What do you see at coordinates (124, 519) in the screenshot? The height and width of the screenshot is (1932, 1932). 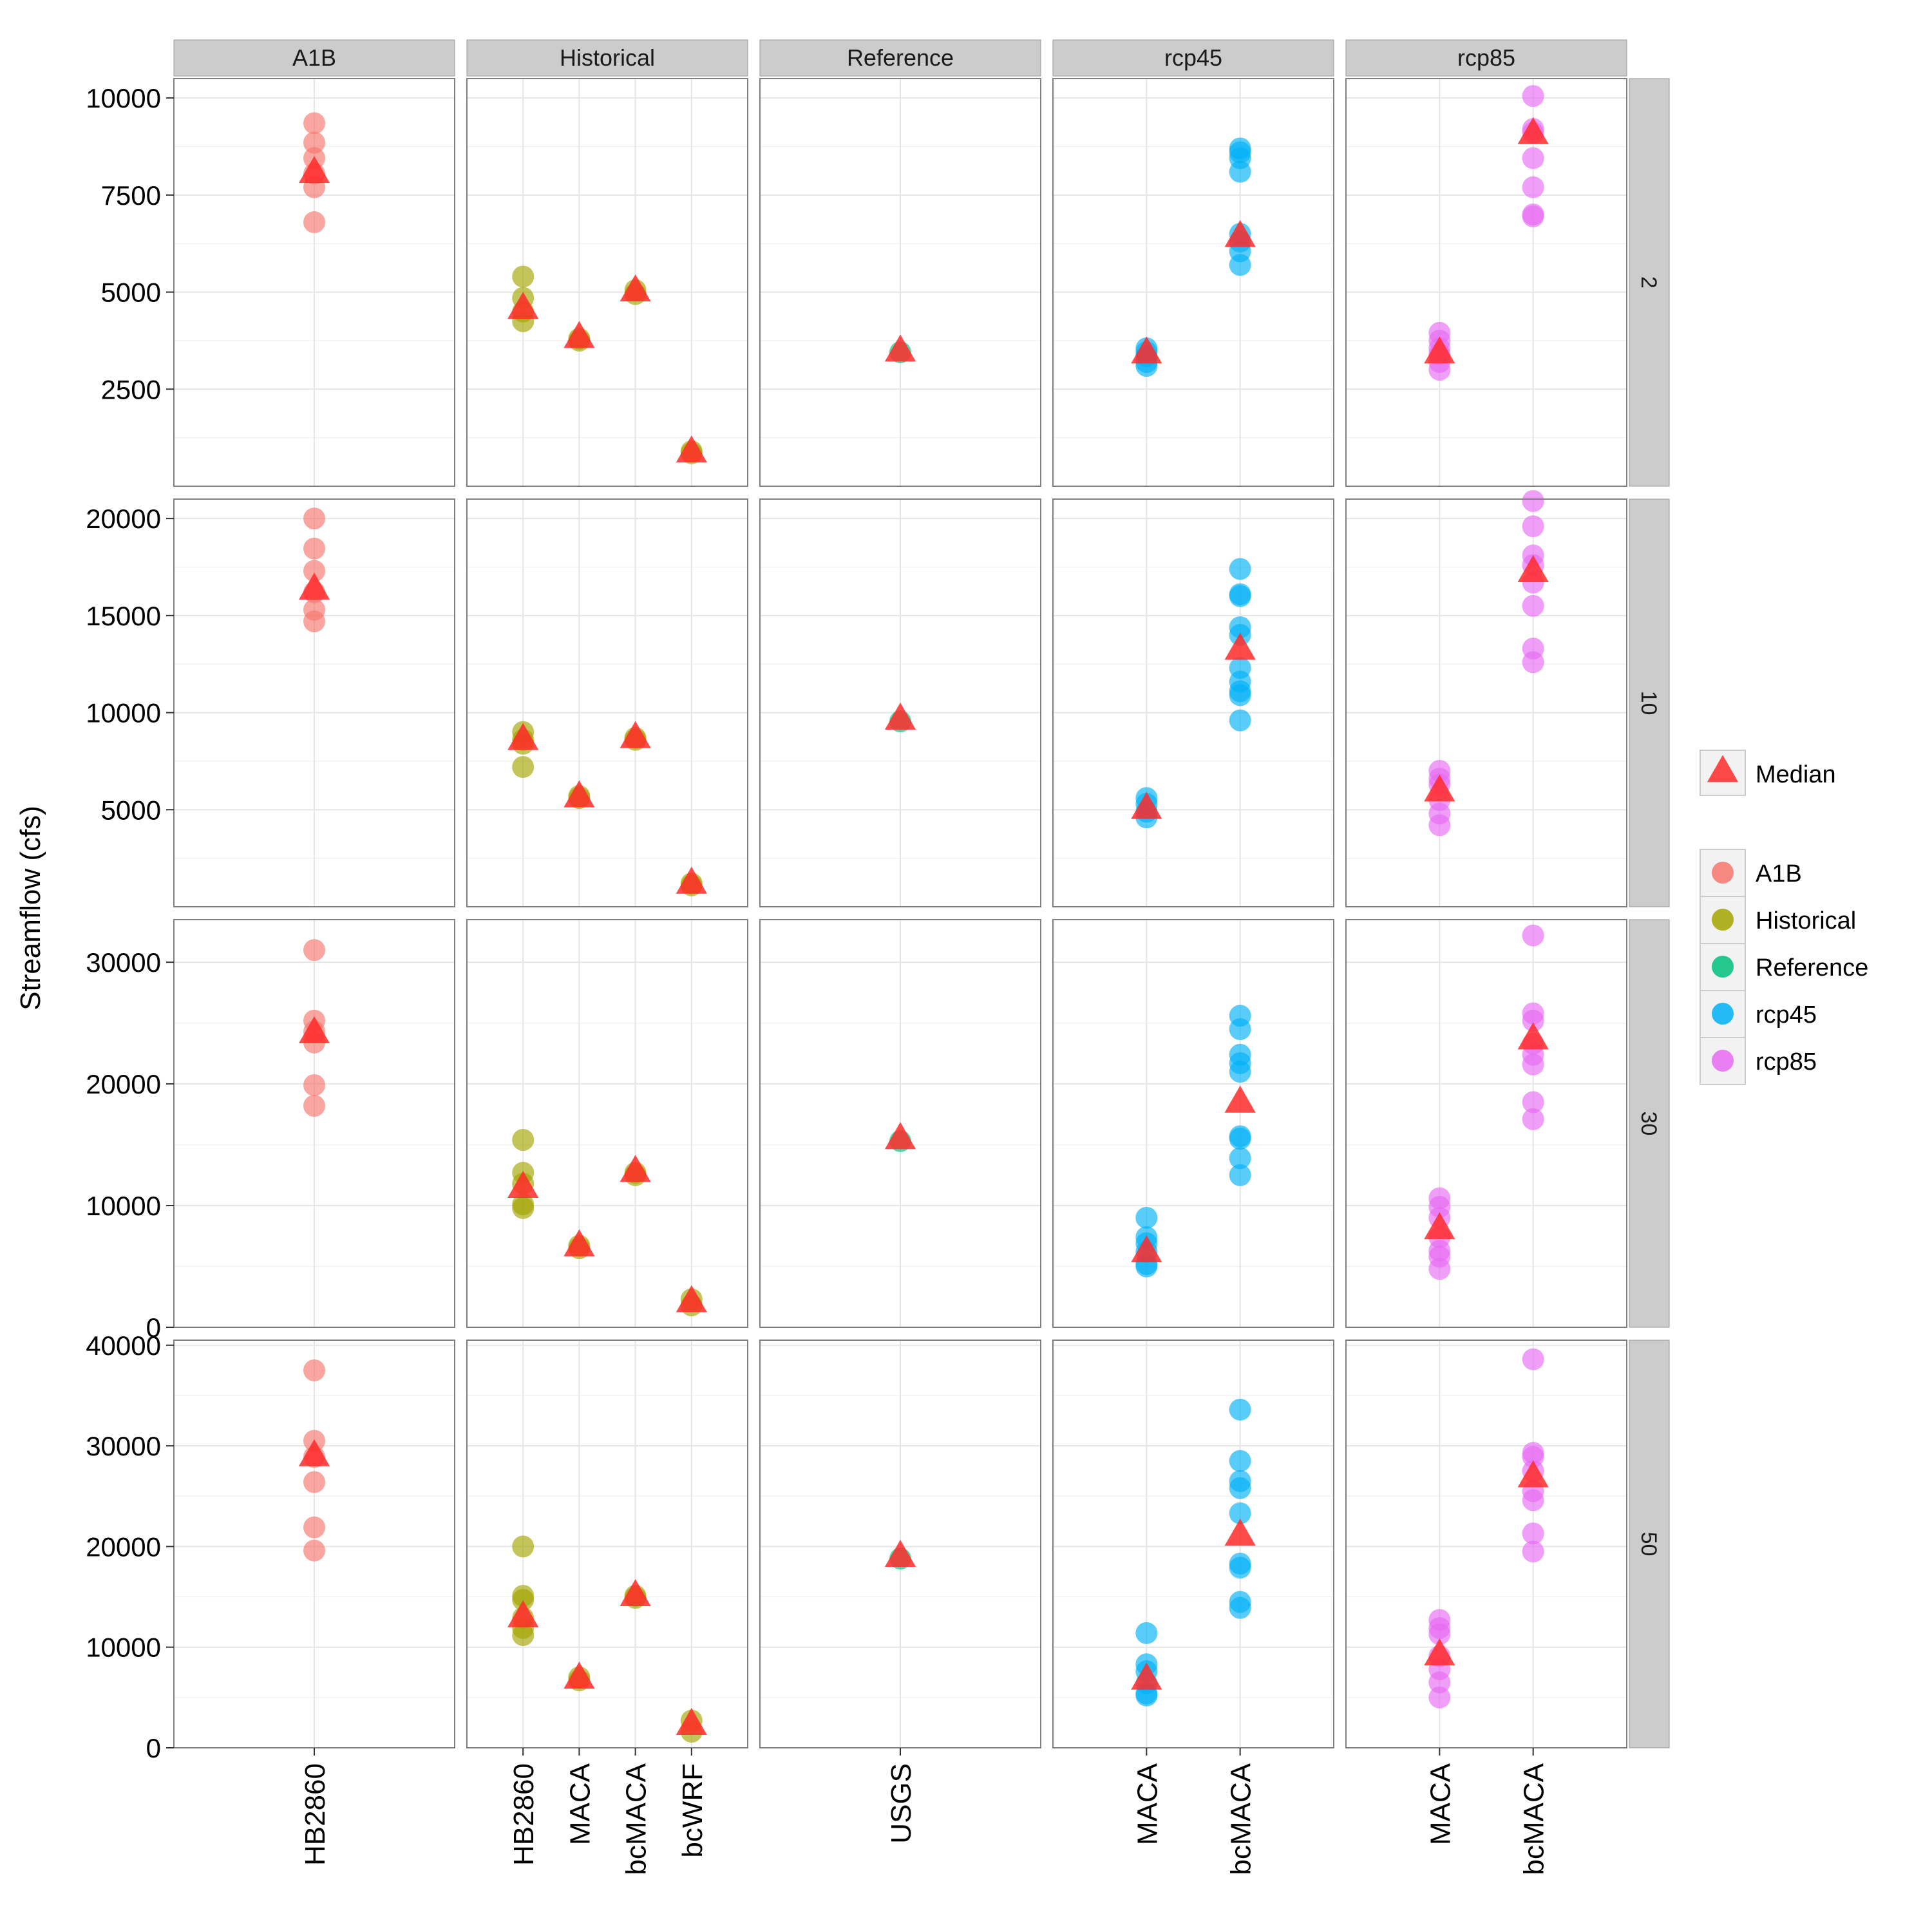 I see `y-tick-label: 20000` at bounding box center [124, 519].